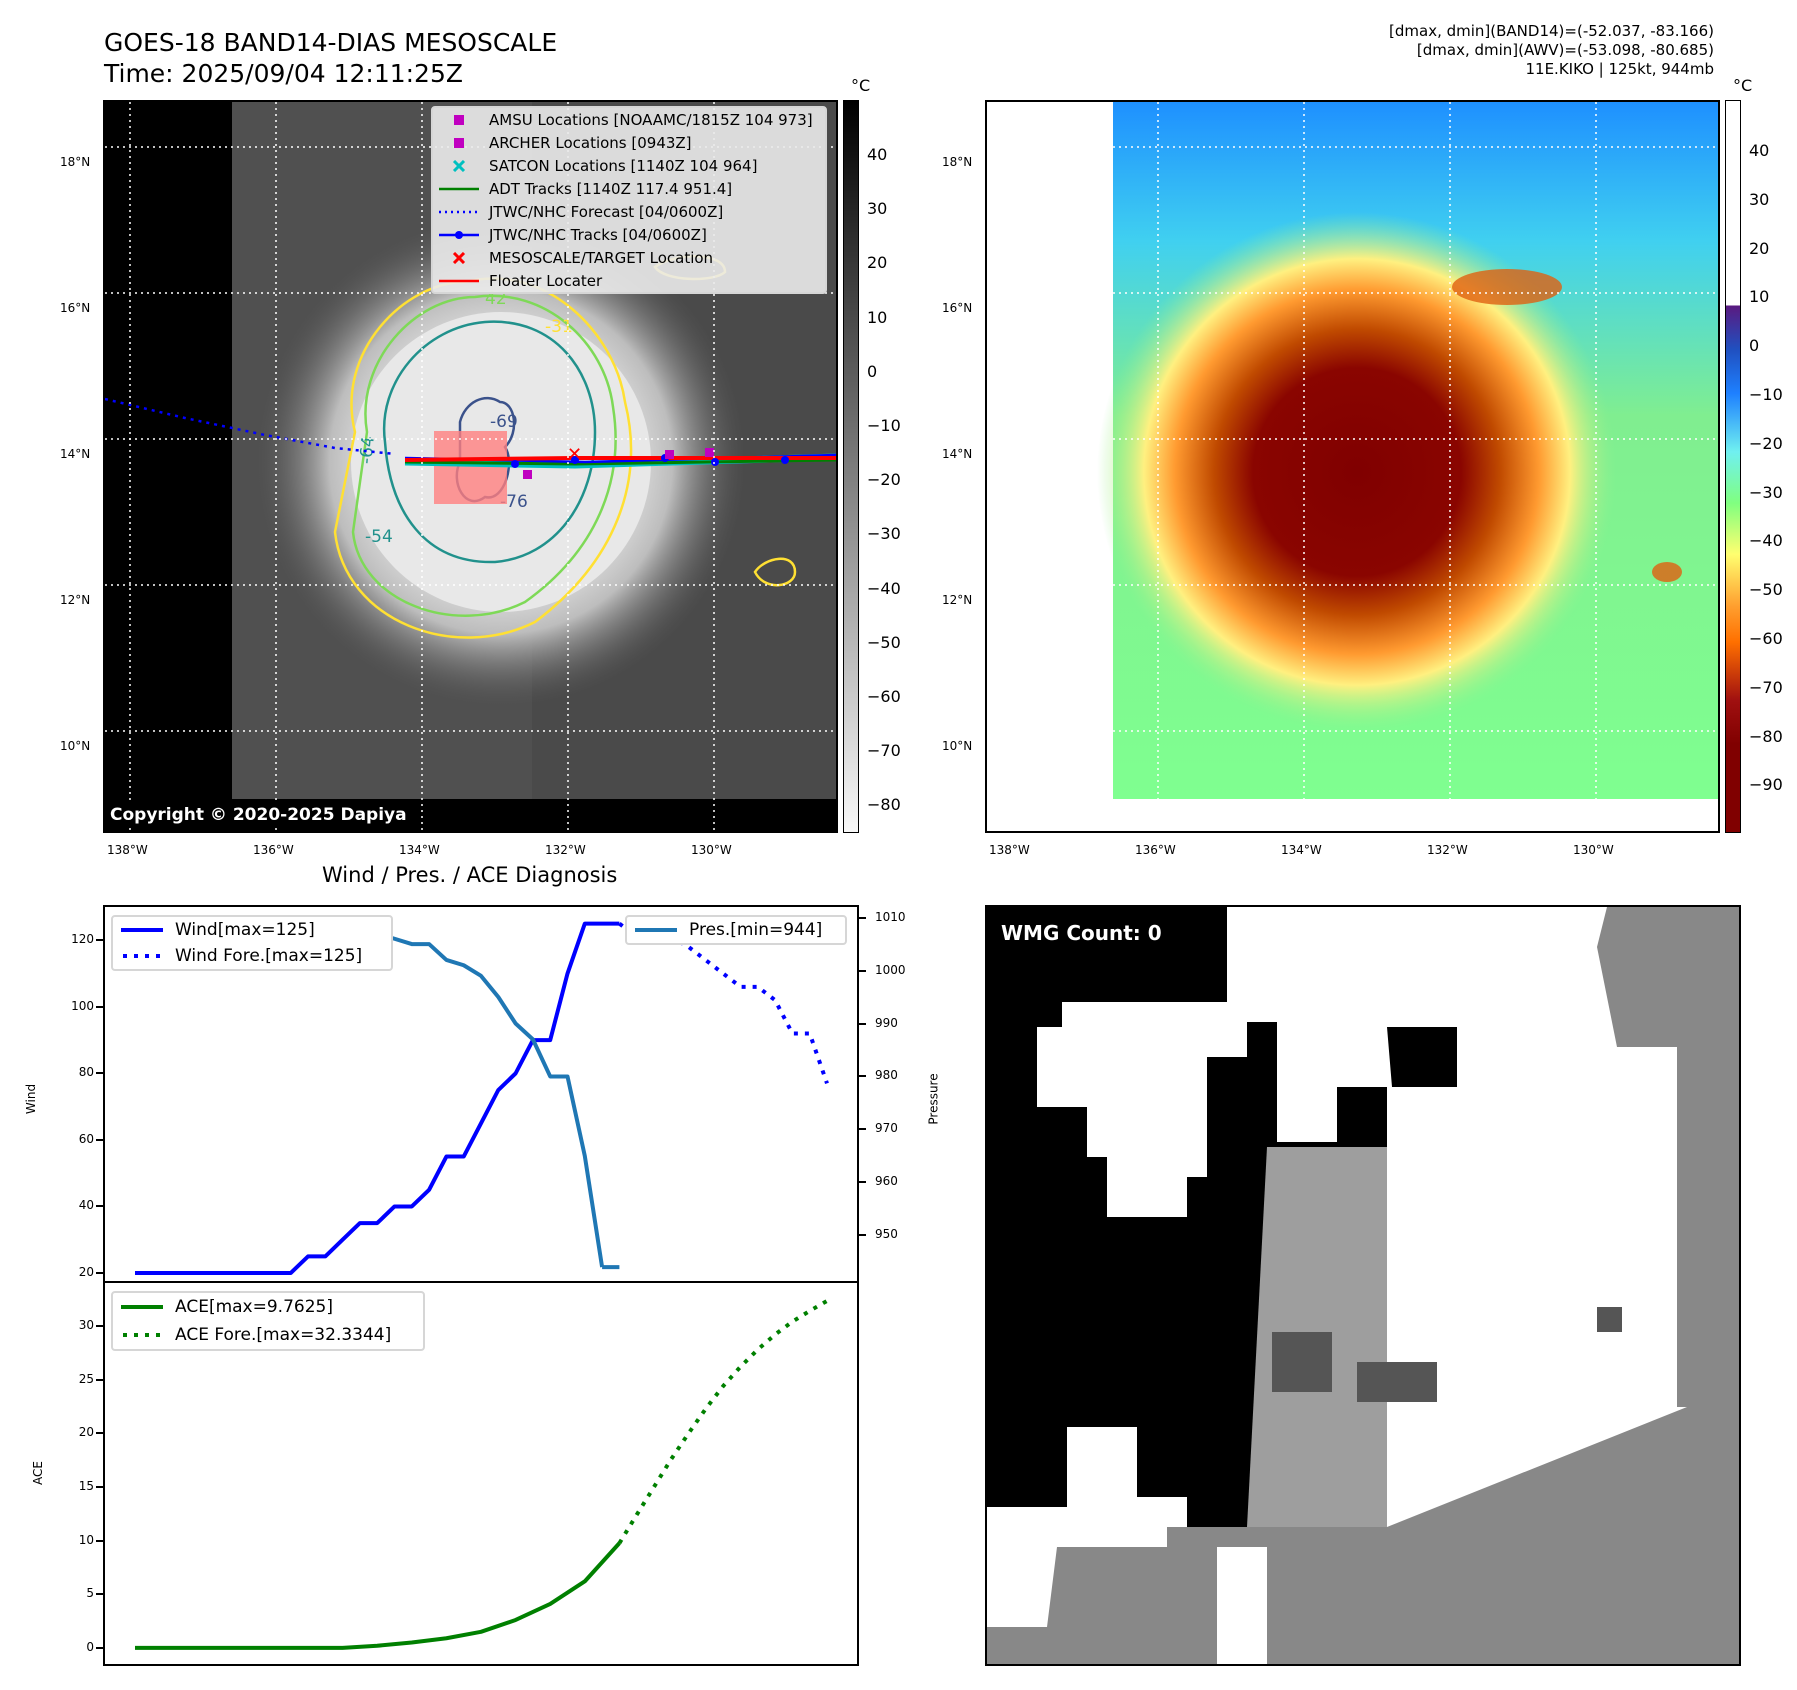 The image size is (1797, 1690). Describe the element at coordinates (254, 1307) in the screenshot. I see `legend-label-ace: ACE[max=9.7625]` at that location.